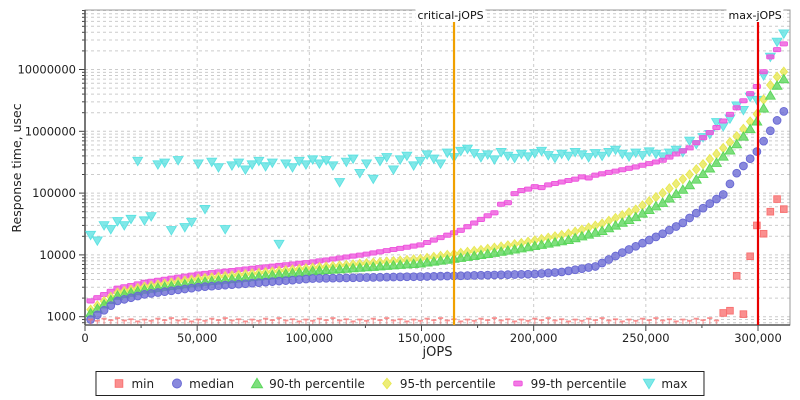 This screenshot has width=800, height=400. I want to click on triangle-up-icon, so click(257, 383).